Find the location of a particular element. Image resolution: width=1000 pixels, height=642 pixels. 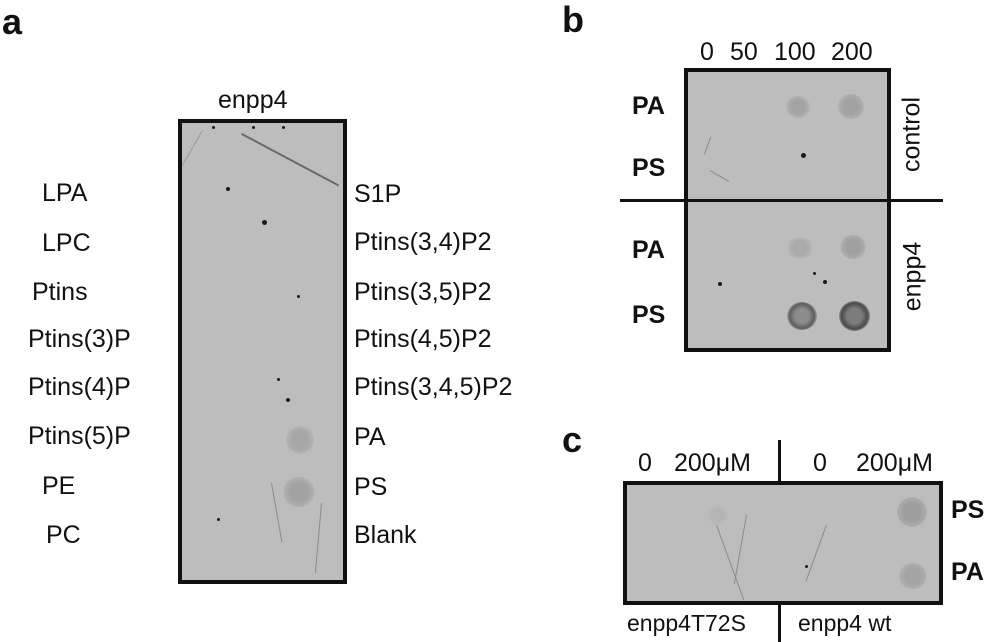

panel-c-membrane is located at coordinates (783, 543).